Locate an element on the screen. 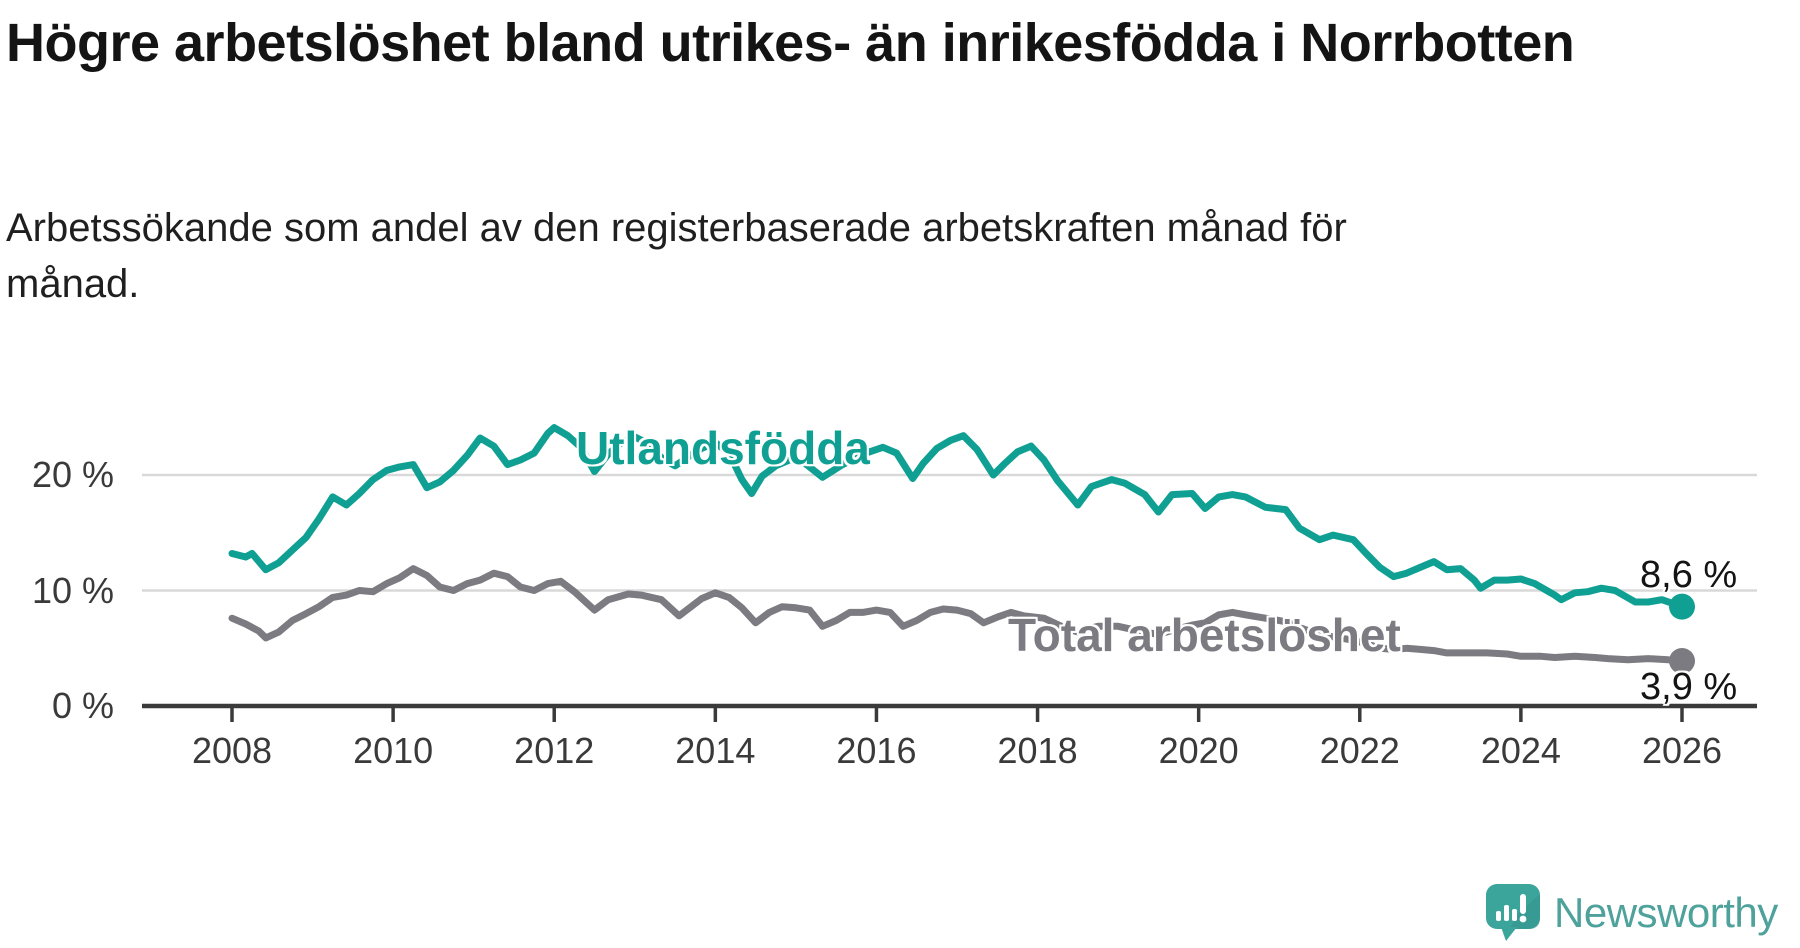 The height and width of the screenshot is (948, 1800). y-tick-label: 0 % is located at coordinates (82, 705).